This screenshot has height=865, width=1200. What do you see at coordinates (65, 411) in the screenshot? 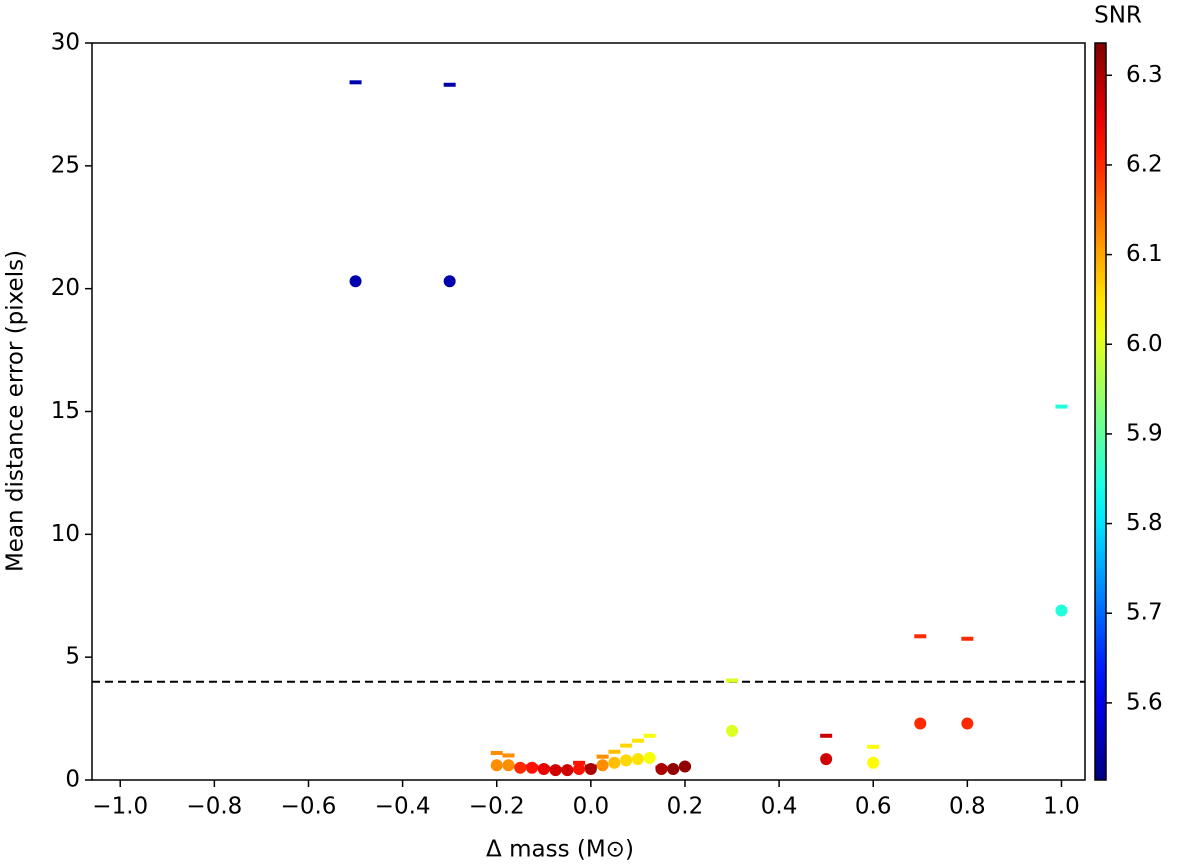
I see `y-tick-label: 15` at bounding box center [65, 411].